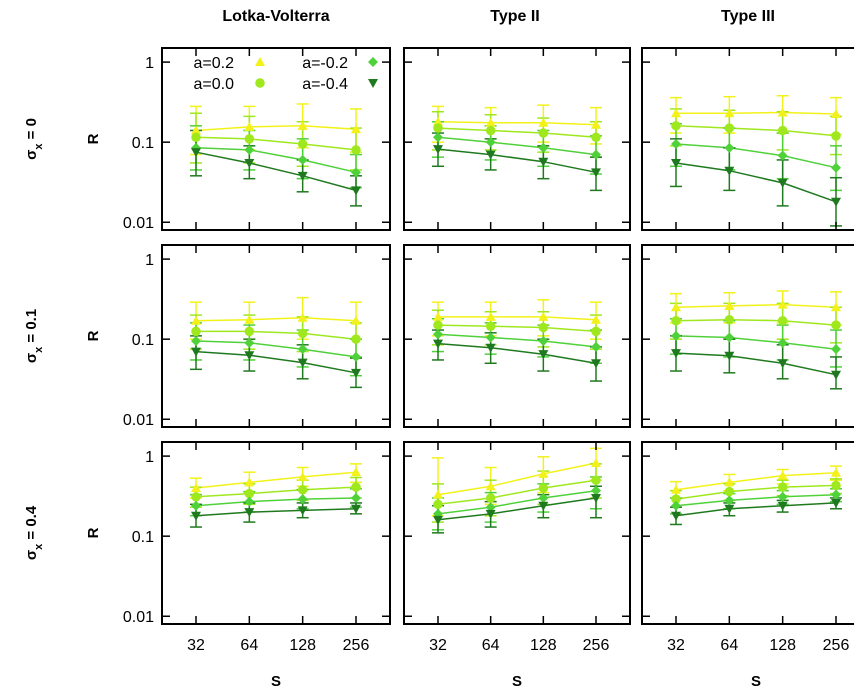  Describe the element at coordinates (517, 681) in the screenshot. I see `x-axis-label: S` at that location.